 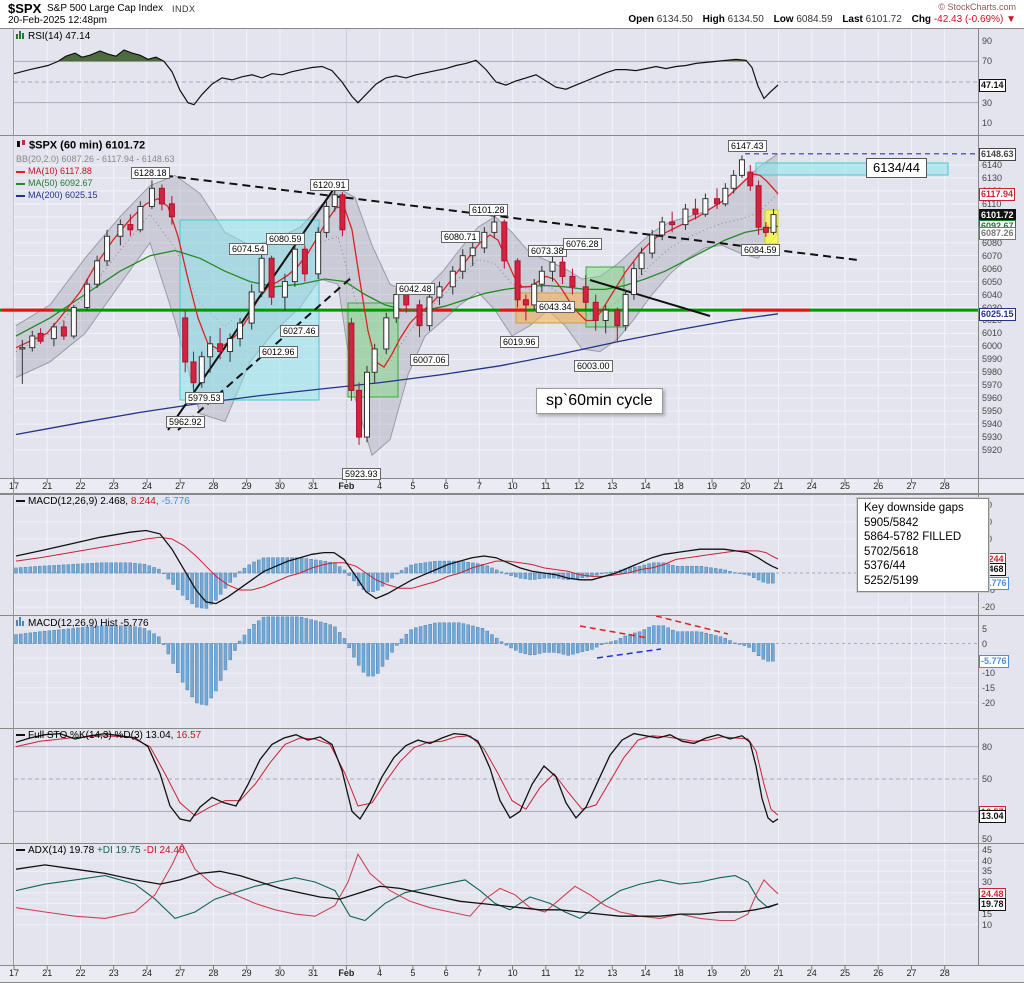 I want to click on macd-plot, so click(x=496, y=554).